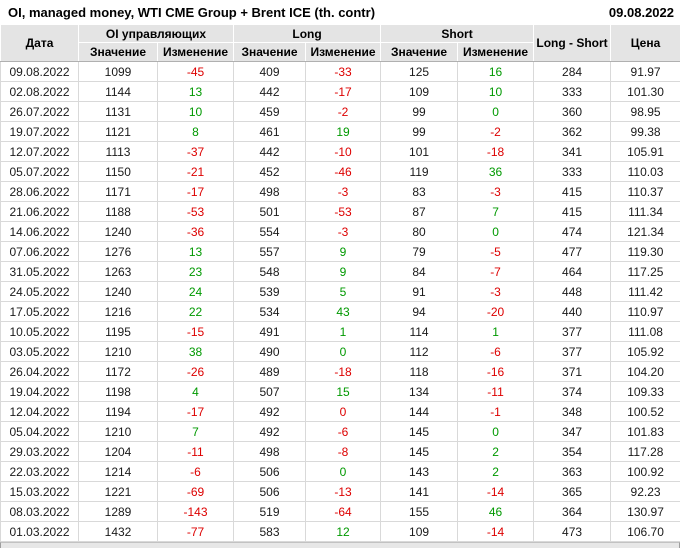  I want to click on oi-change-cell: -37, so click(195, 151).